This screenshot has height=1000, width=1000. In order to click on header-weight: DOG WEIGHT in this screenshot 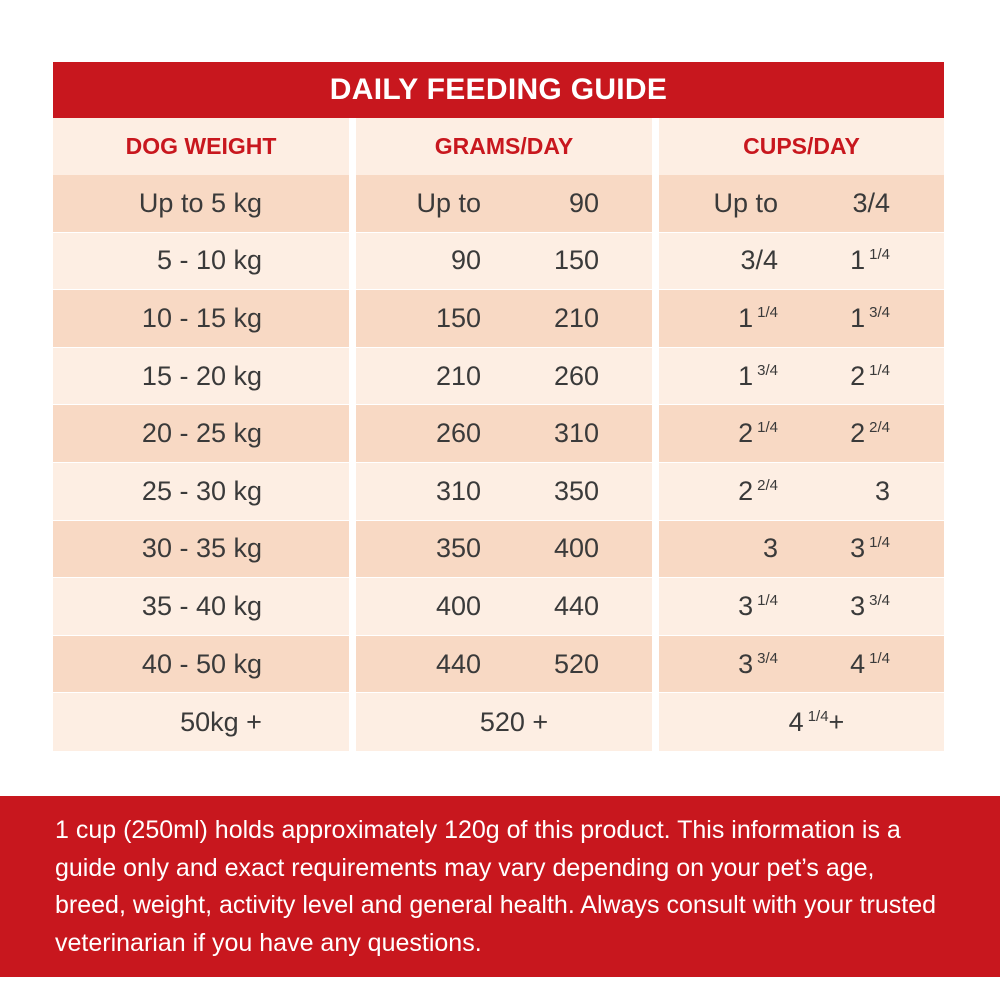, I will do `click(201, 146)`.